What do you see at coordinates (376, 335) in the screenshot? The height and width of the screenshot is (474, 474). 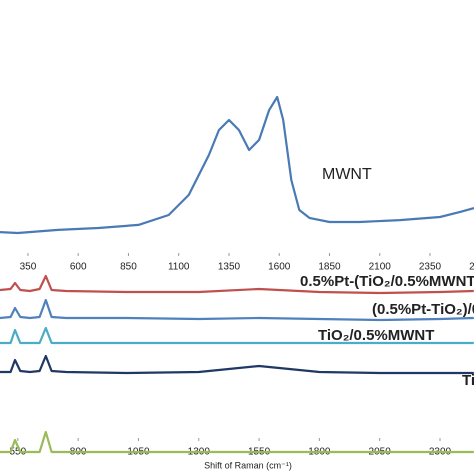 I see `series-label: TiO₂/0.5%MWNT` at bounding box center [376, 335].